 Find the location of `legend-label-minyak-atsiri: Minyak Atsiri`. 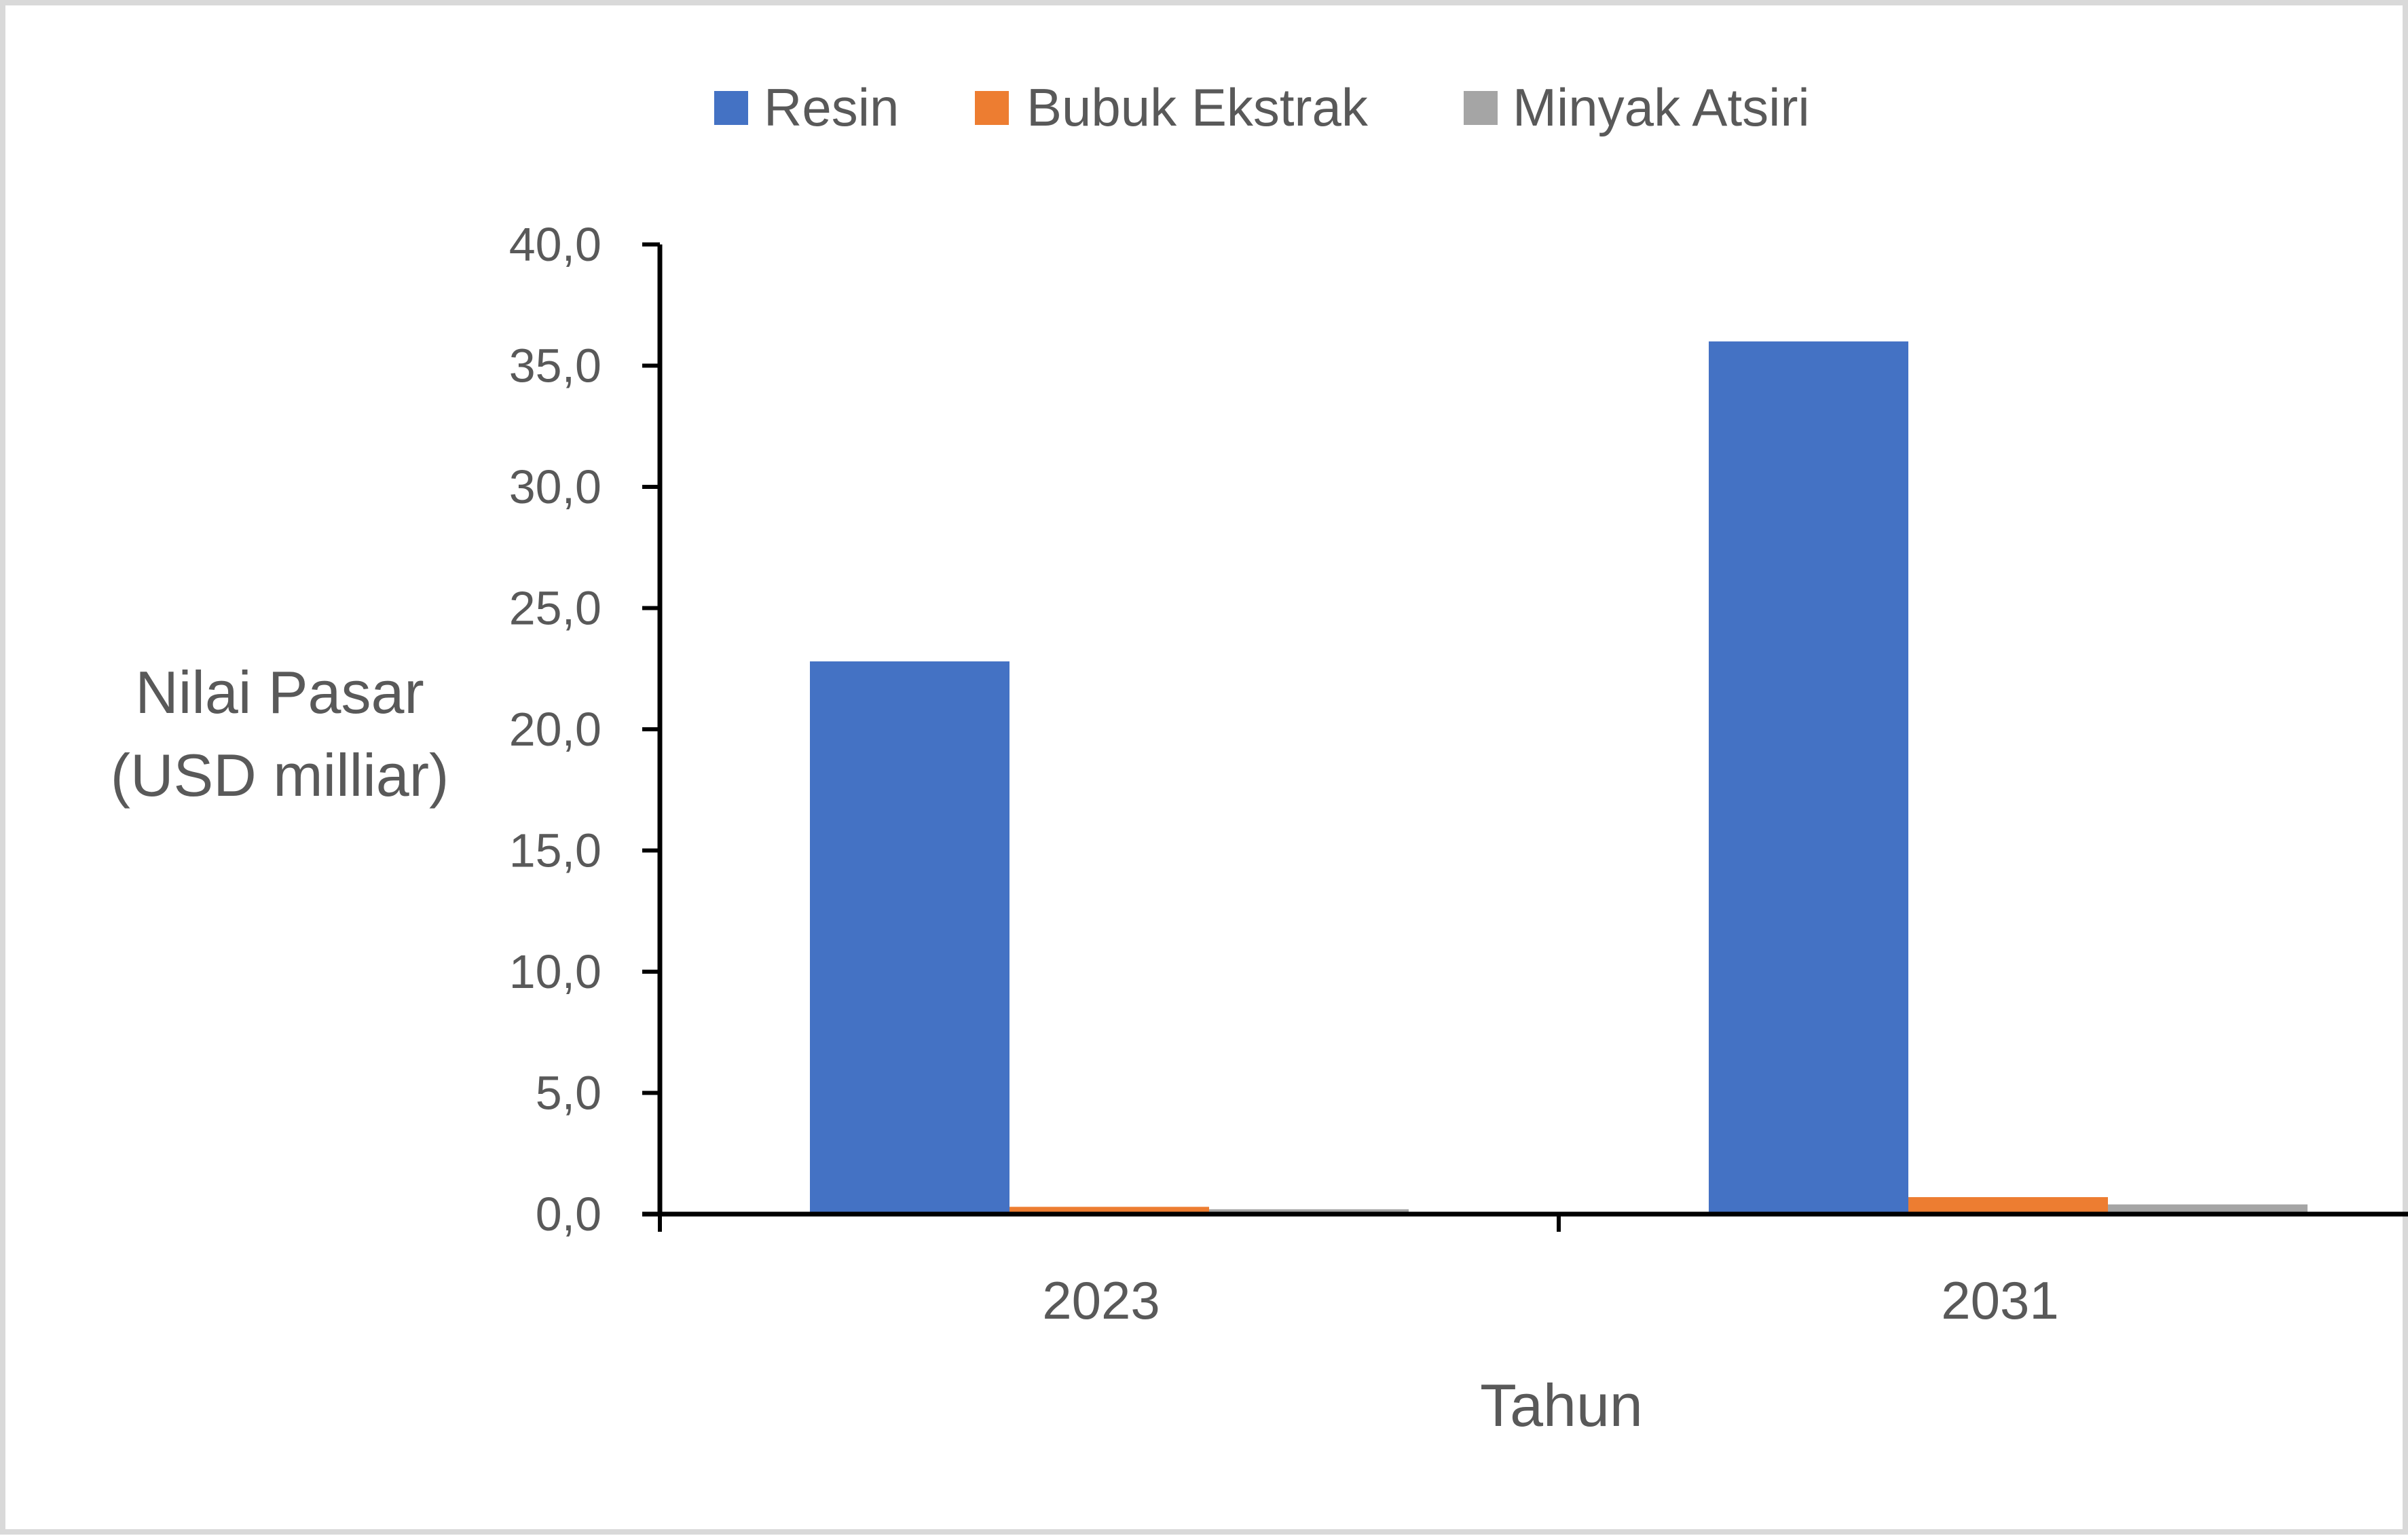

legend-label-minyak-atsiri: Minyak Atsiri is located at coordinates (1662, 107).